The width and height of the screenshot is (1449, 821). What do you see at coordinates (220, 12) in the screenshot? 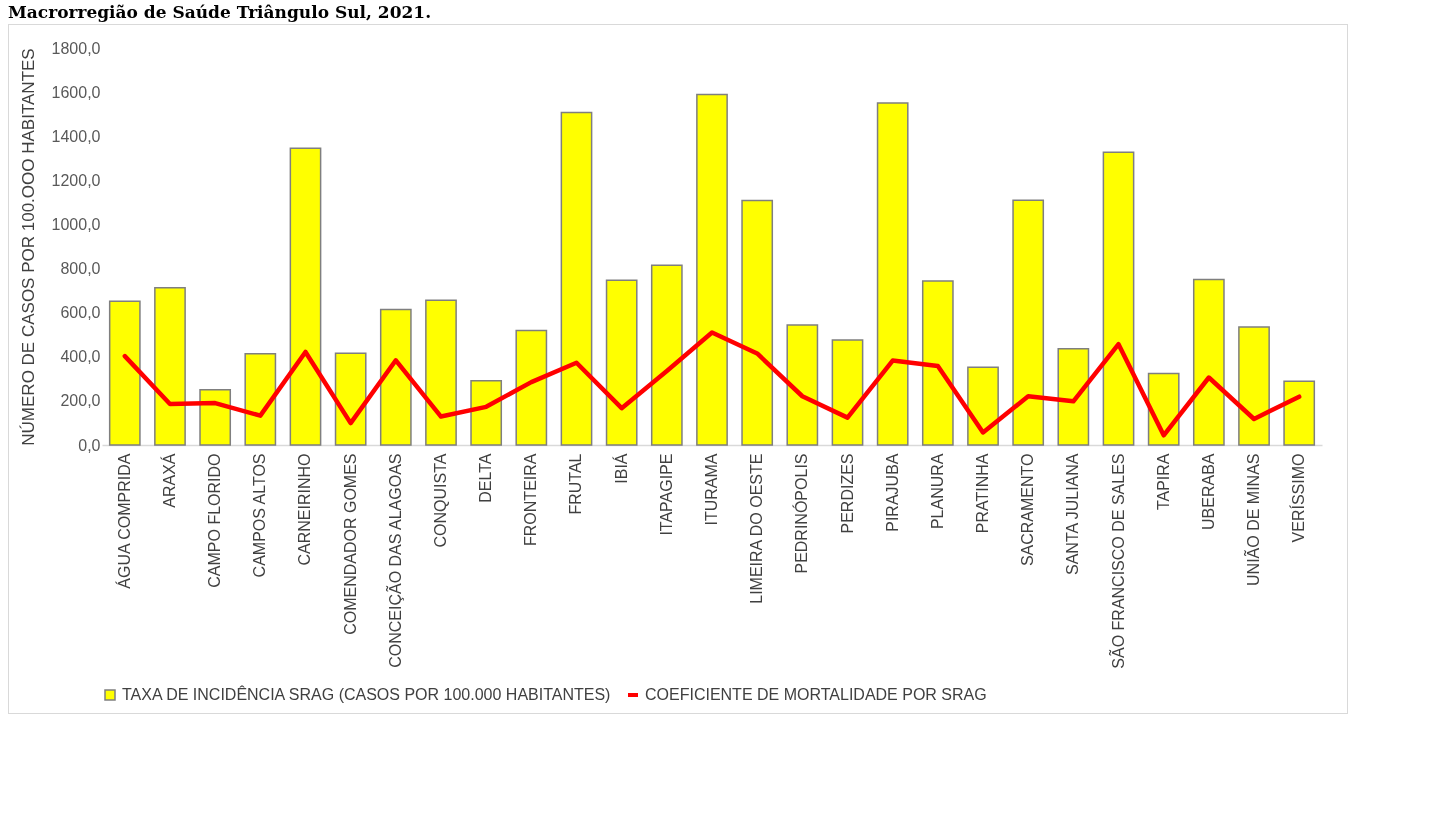
I see `chart-title: Macrorregião de Saúde Triângulo Sul, 2021.` at bounding box center [220, 12].